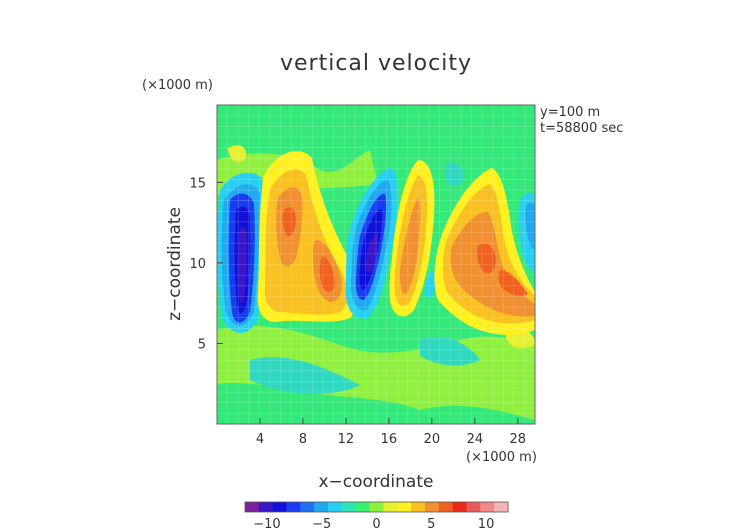 This screenshot has height=532, width=752. I want to click on x-axis-label: x−coordinate, so click(376, 482).